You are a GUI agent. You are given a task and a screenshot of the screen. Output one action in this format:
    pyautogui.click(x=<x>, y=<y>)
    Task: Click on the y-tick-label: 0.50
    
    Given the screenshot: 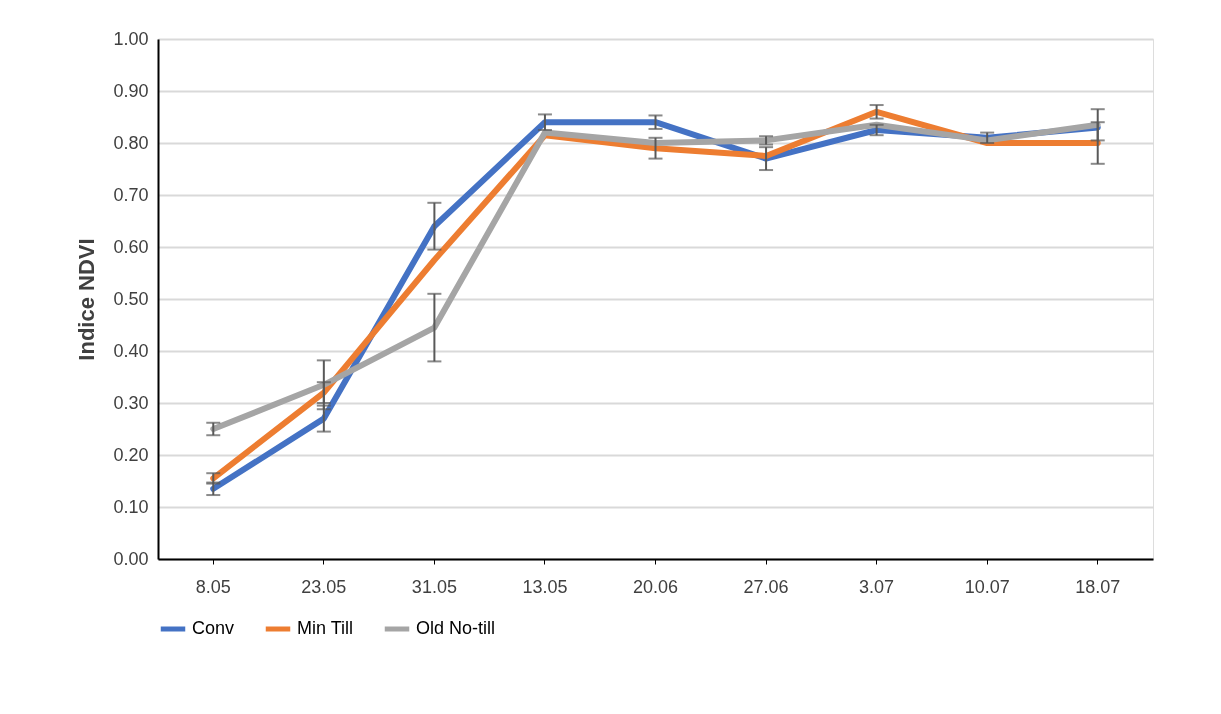 What is the action you would take?
    pyautogui.click(x=131, y=298)
    